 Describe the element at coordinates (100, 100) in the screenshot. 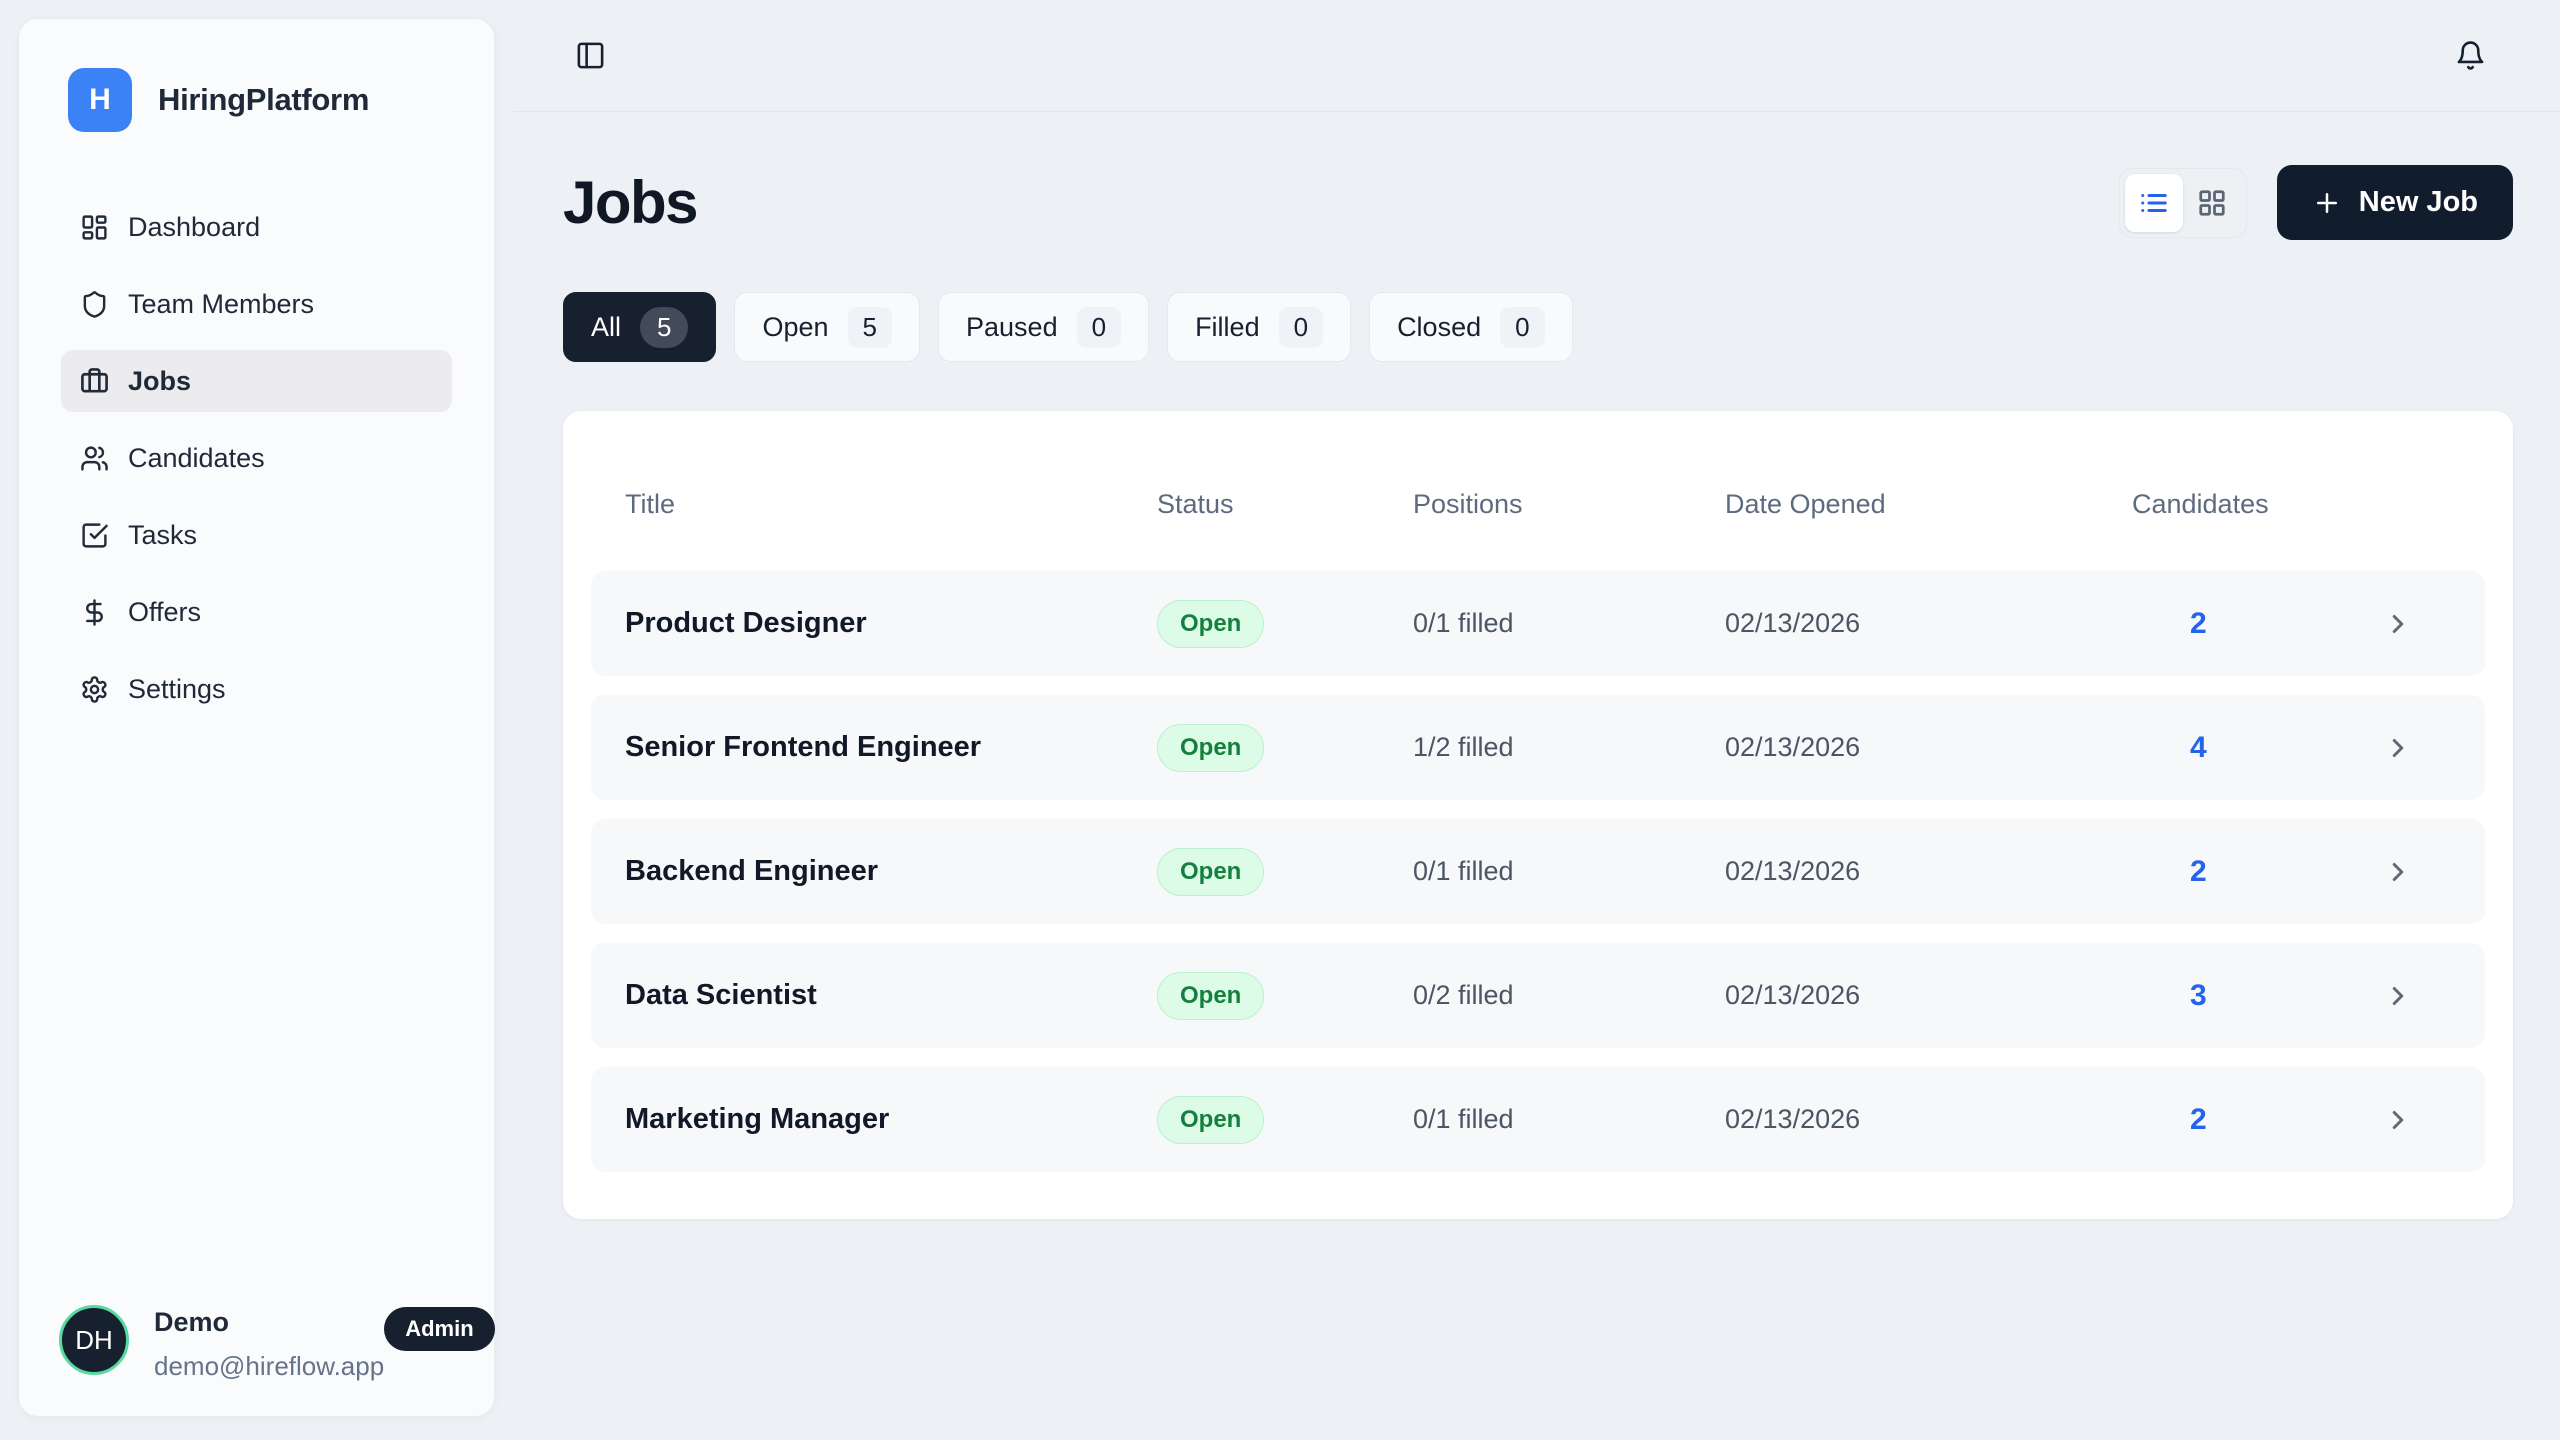

I see `app-logo: H` at that location.